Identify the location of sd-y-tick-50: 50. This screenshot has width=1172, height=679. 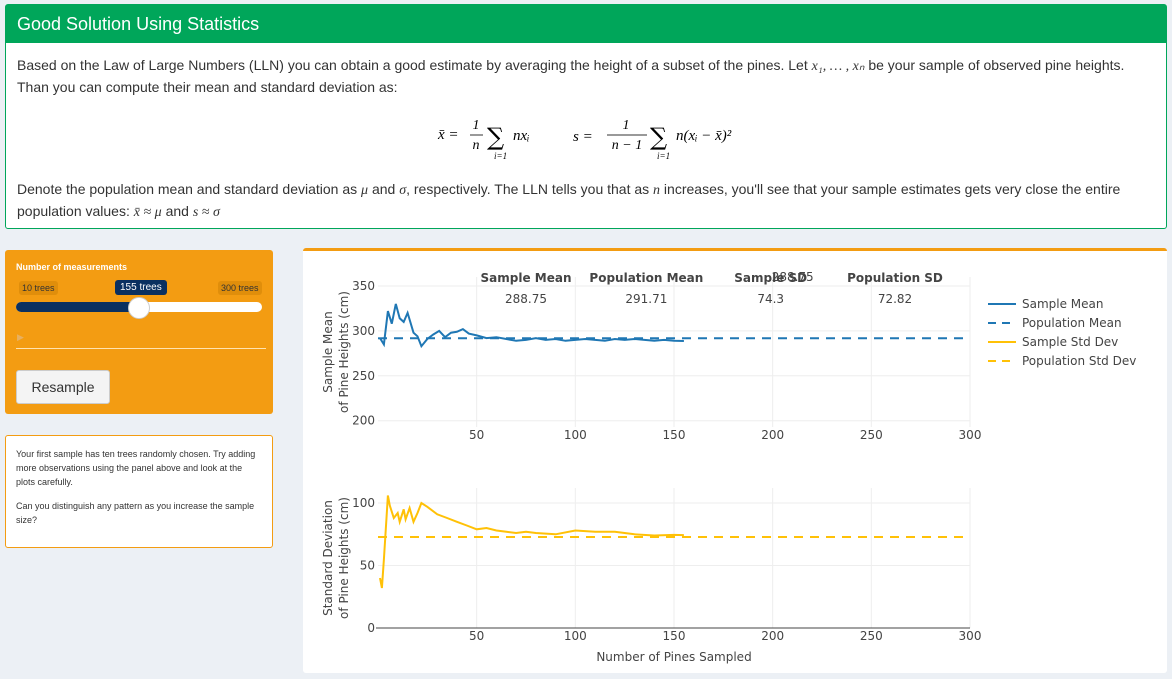
(367, 566).